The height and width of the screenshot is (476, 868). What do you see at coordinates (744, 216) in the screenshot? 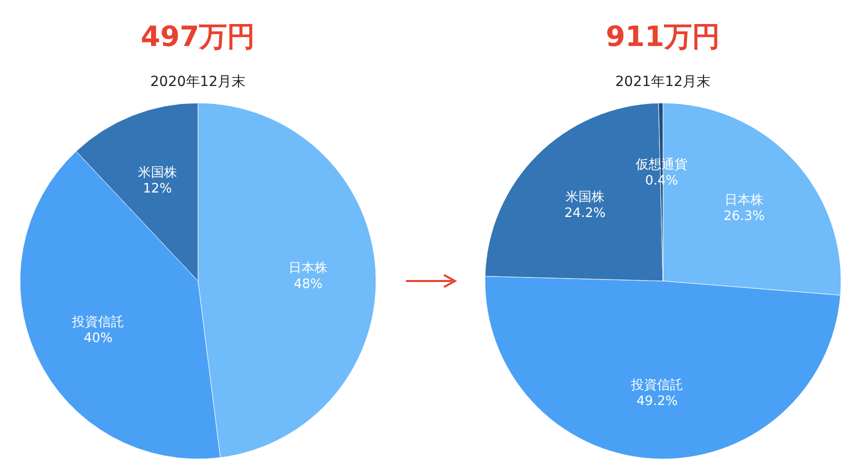
I see `data-label: 26.3%` at bounding box center [744, 216].